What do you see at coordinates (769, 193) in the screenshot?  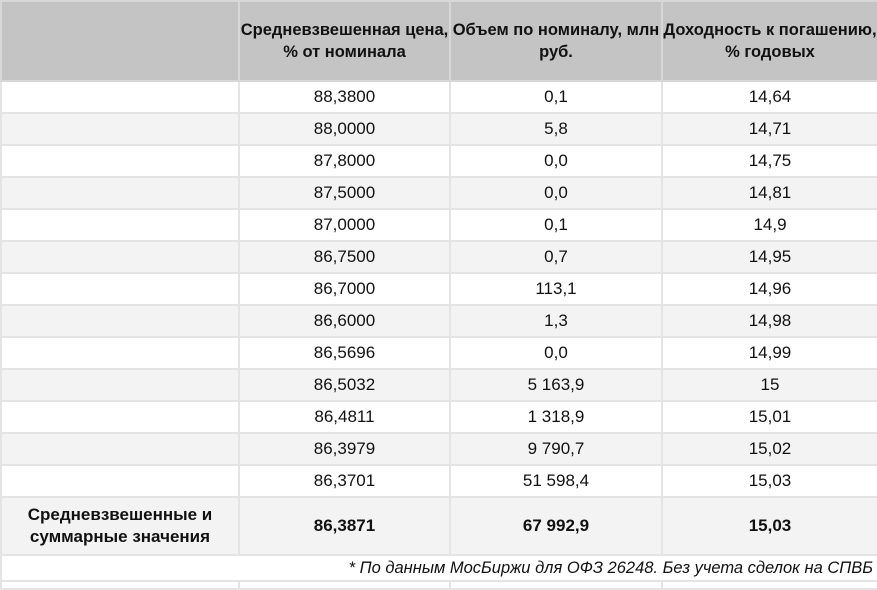 I see `cell-yield: 14,81` at bounding box center [769, 193].